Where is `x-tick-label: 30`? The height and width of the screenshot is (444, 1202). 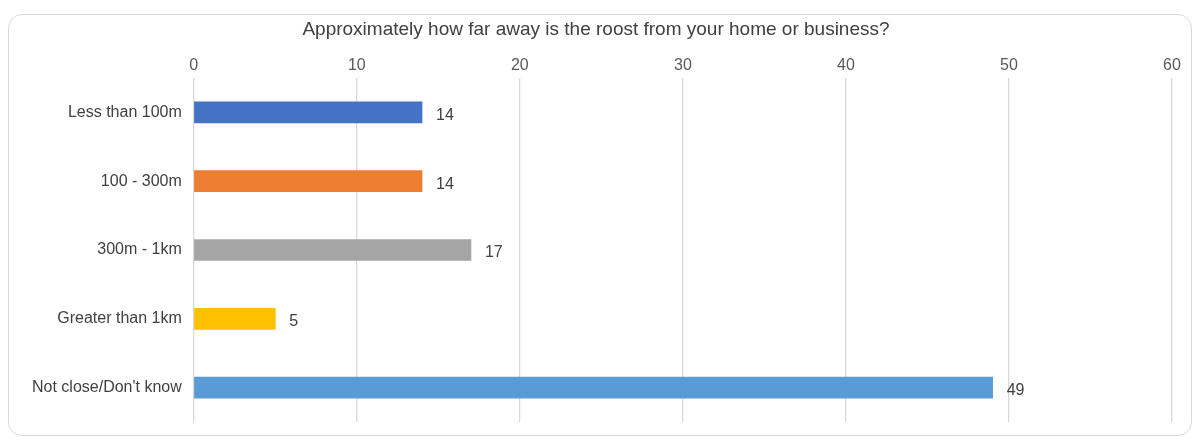 x-tick-label: 30 is located at coordinates (683, 64).